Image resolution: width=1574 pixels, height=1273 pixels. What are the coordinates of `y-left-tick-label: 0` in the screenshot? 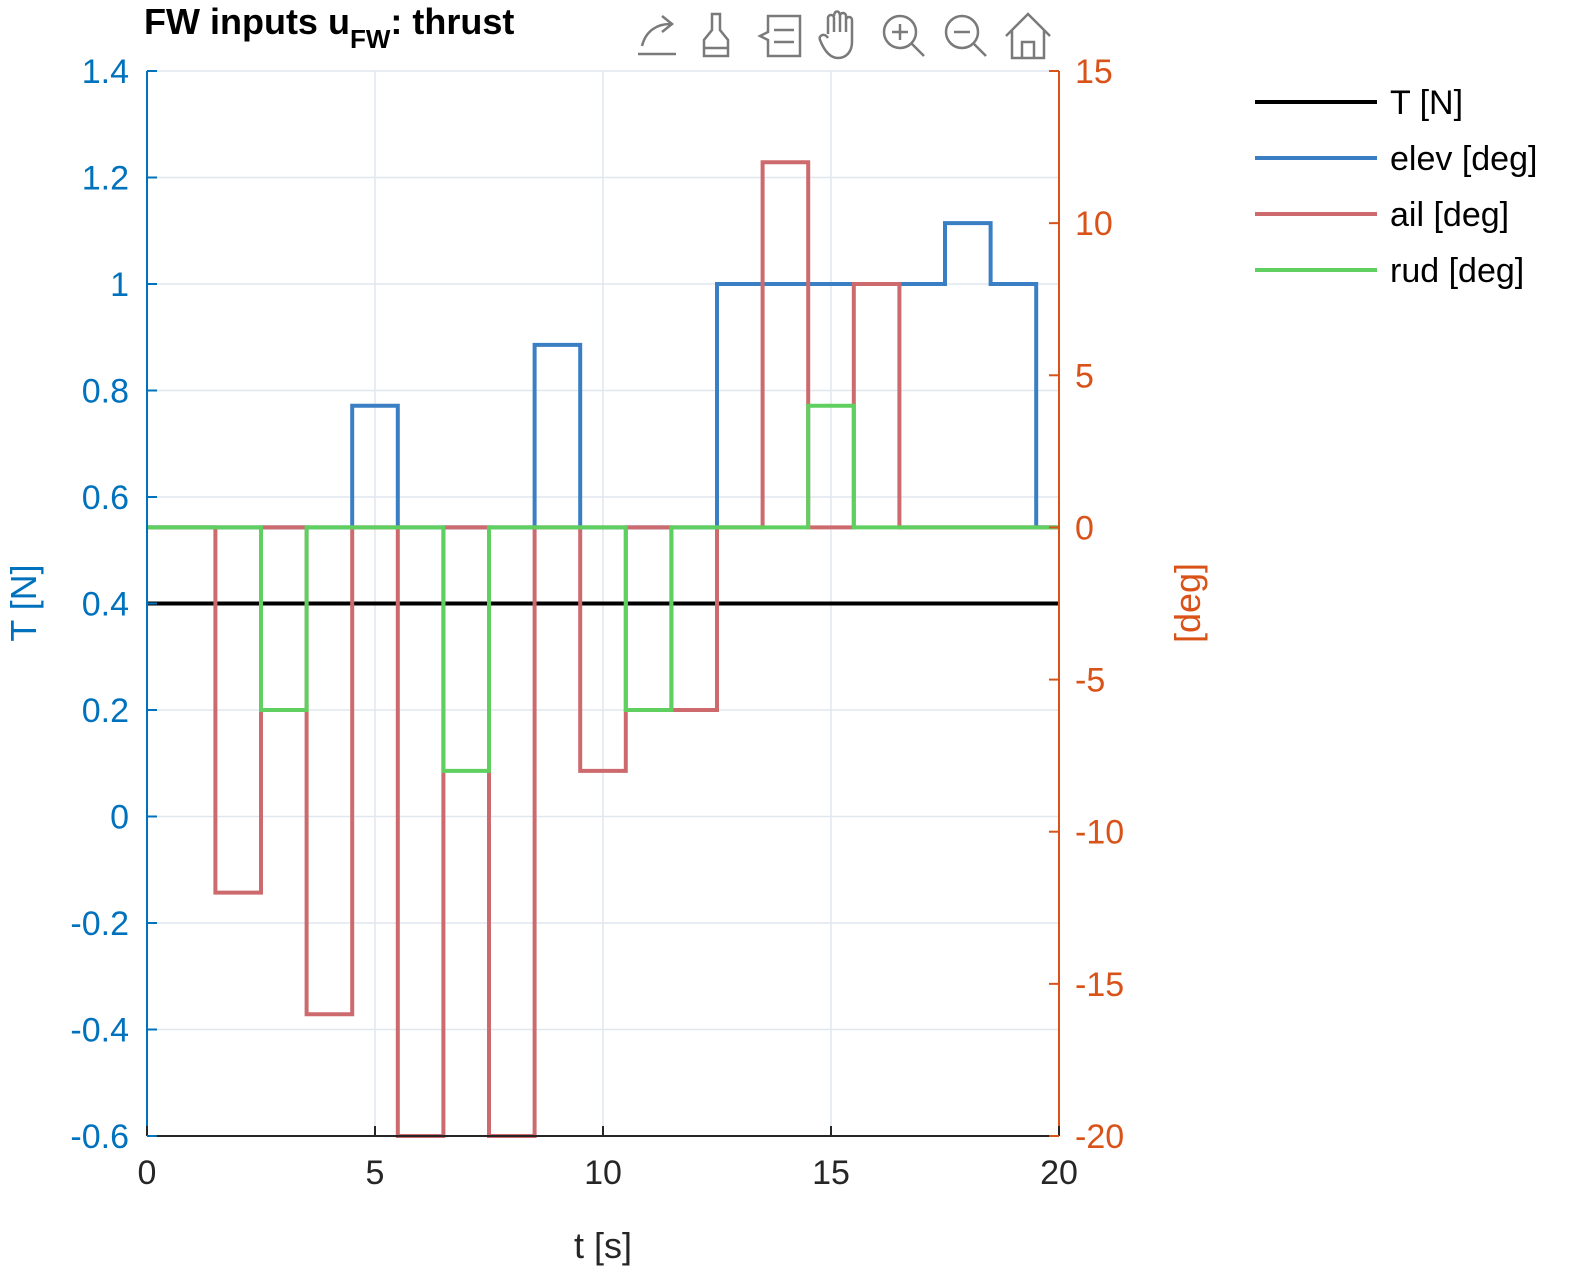 It's located at (119, 818).